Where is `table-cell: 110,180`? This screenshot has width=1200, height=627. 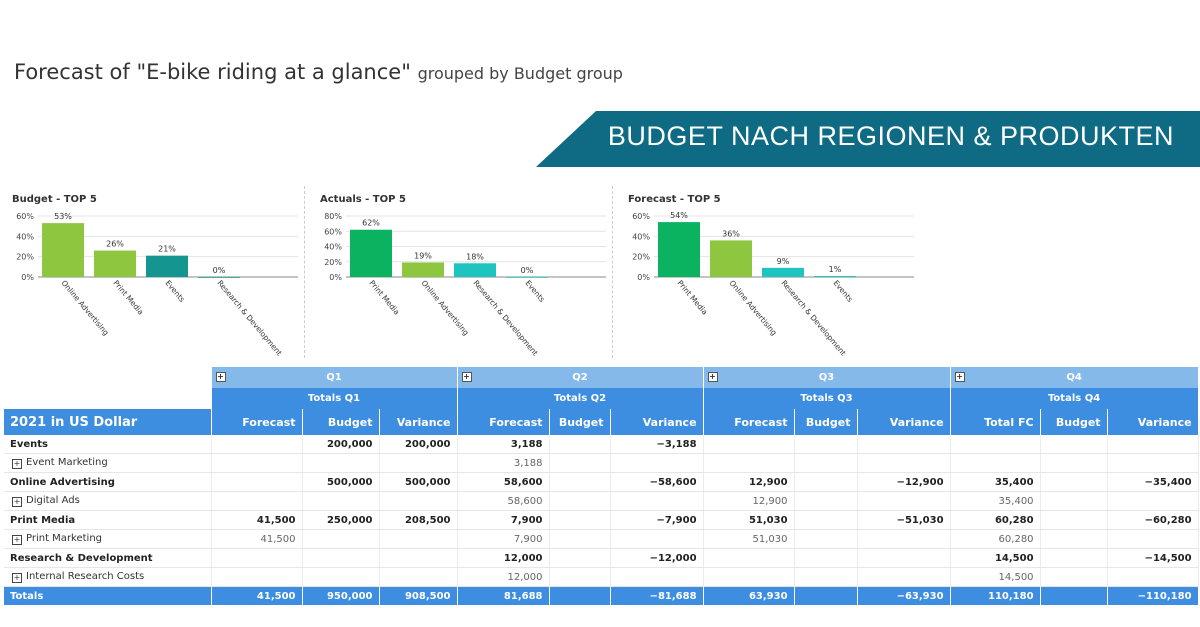 table-cell: 110,180 is located at coordinates (995, 595).